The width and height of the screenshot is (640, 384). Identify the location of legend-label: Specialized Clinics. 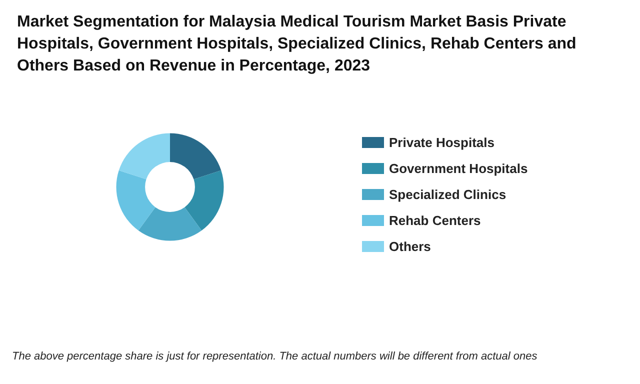
(447, 194).